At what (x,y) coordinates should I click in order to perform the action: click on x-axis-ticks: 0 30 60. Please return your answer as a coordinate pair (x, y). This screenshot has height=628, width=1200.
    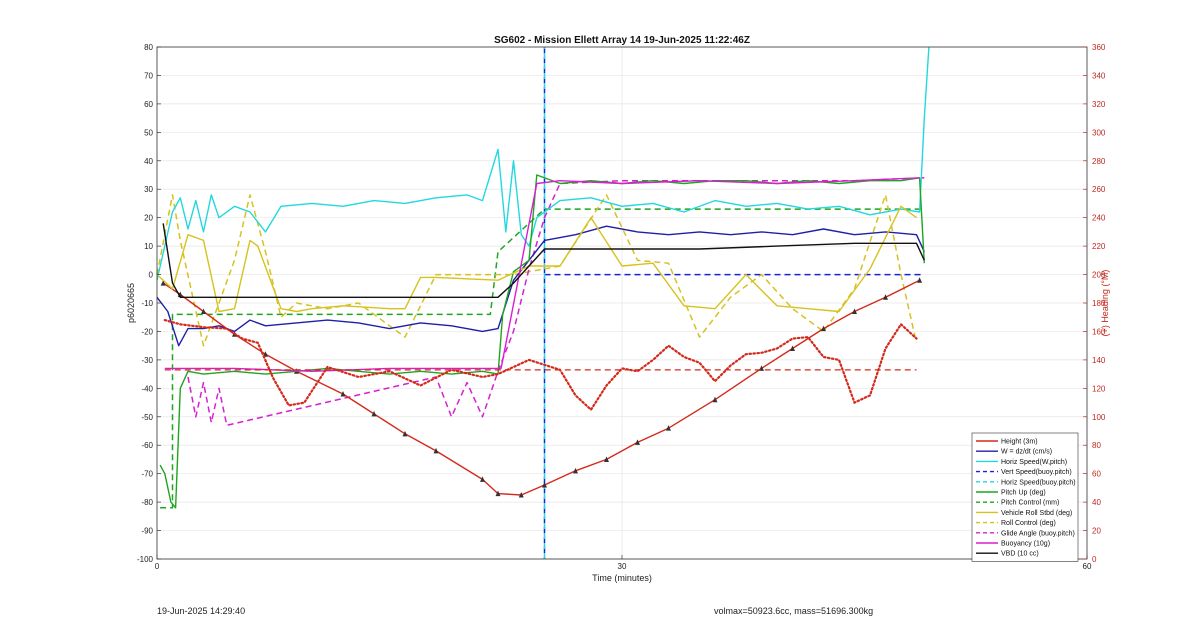
    Looking at the image, I should click on (623, 563).